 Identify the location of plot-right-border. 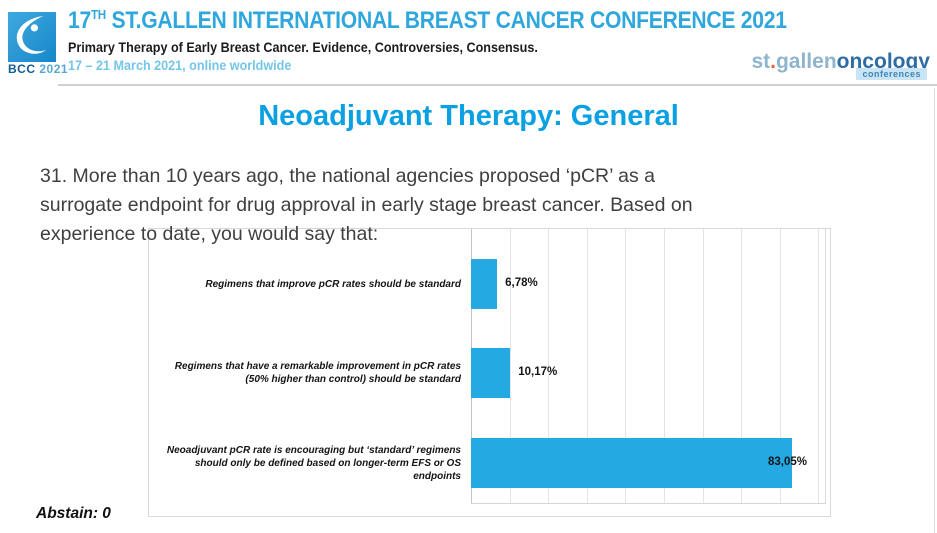
(825, 366).